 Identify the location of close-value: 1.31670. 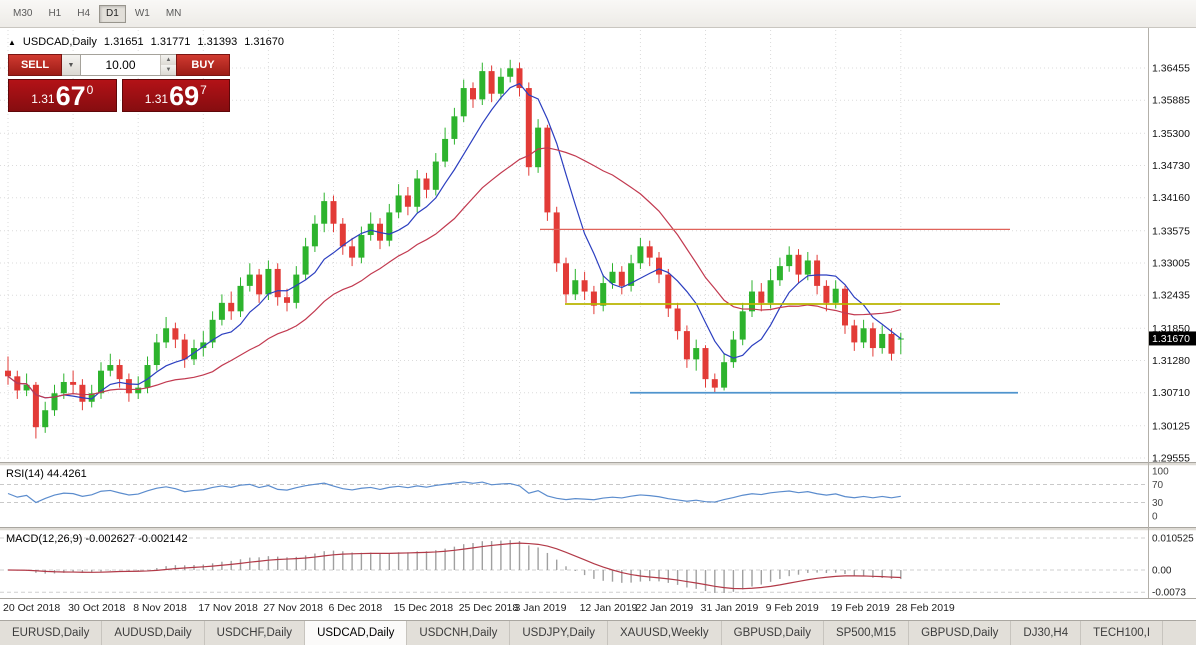
(264, 42).